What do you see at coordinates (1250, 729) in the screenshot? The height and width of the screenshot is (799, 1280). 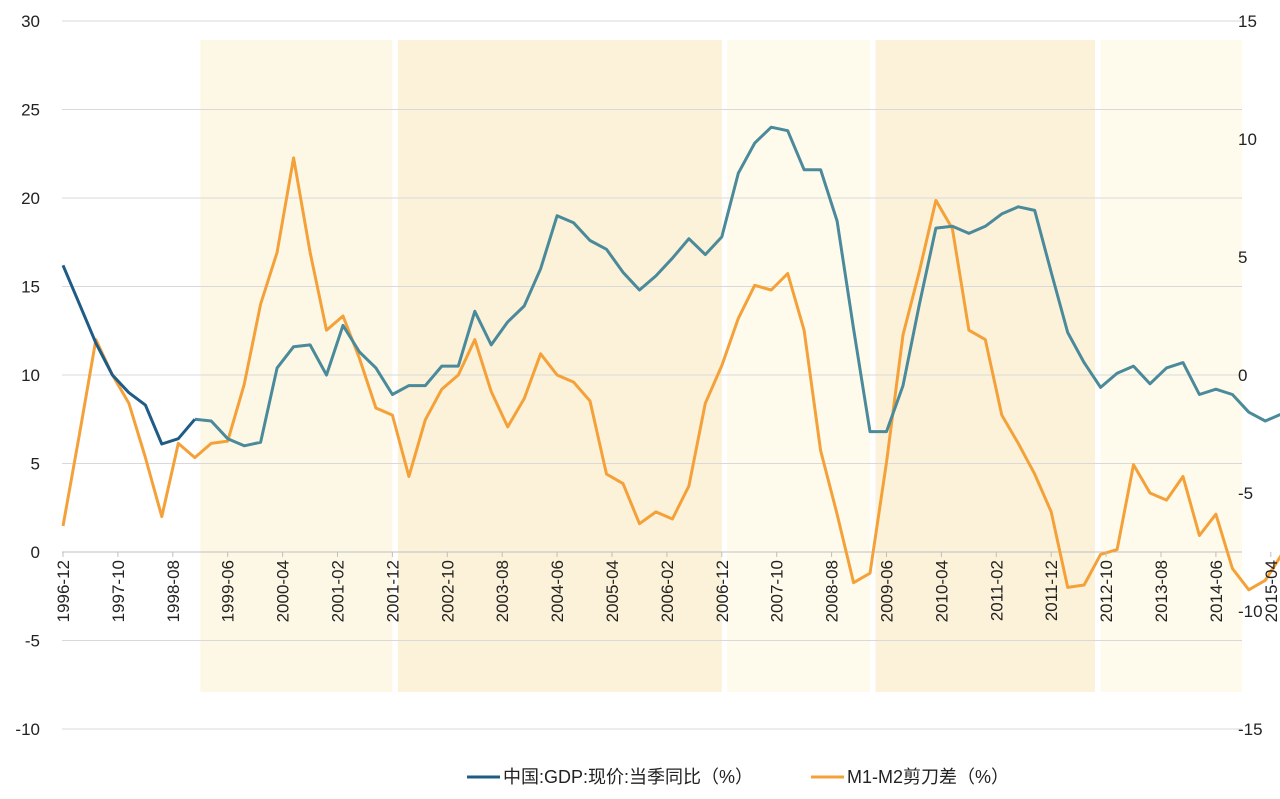 I see `y2-tick-label: -15` at bounding box center [1250, 729].